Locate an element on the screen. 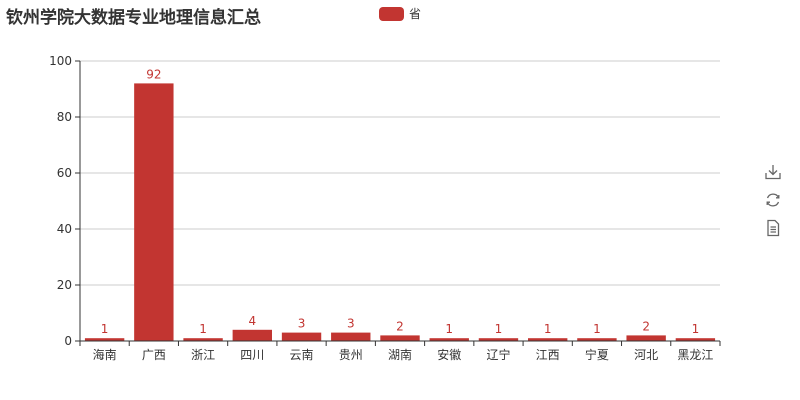 This screenshot has width=800, height=400. y-tick-label: 20 is located at coordinates (64, 285).